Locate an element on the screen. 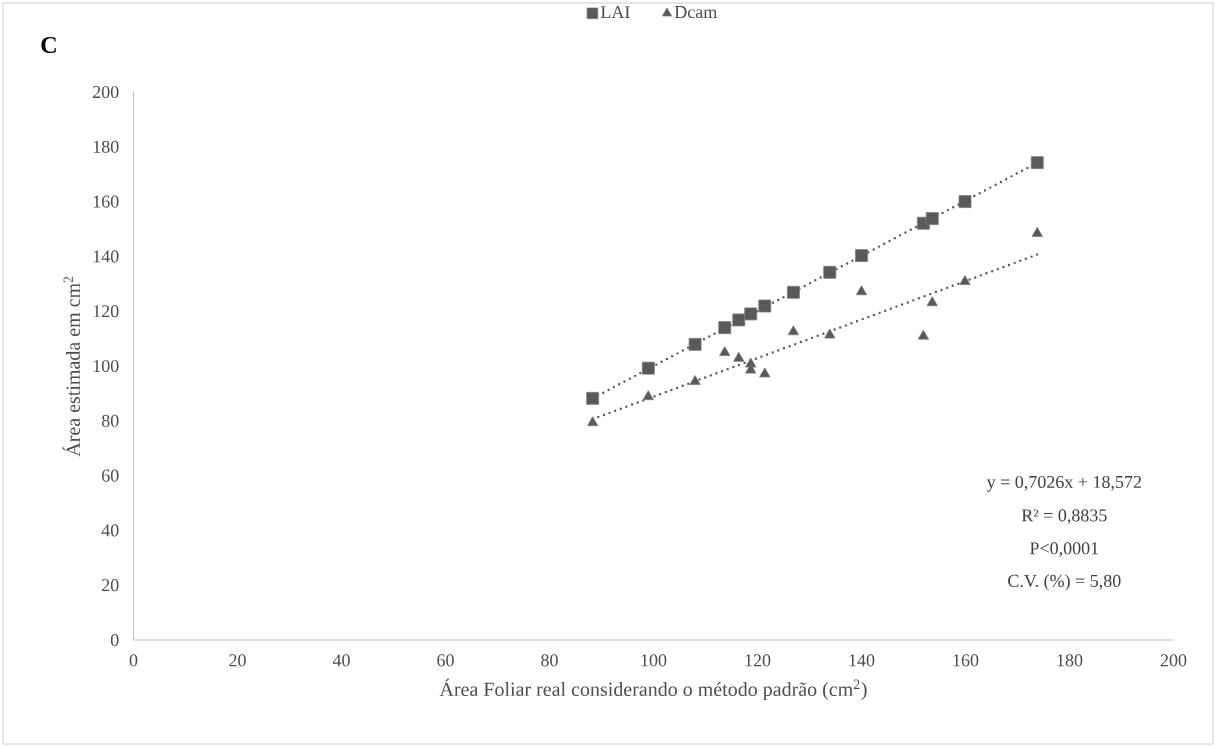 This screenshot has height=747, width=1216. y-tick-label: 140 is located at coordinates (106, 256).